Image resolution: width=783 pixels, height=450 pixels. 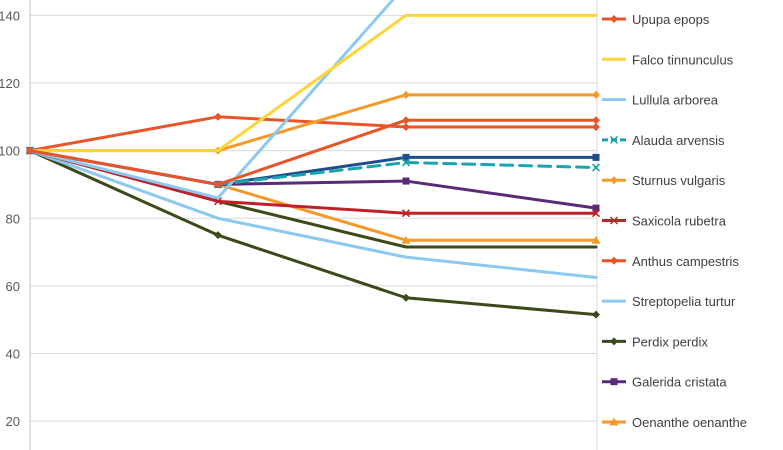 I want to click on legend-label-10: Galerida cristata, so click(x=679, y=382).